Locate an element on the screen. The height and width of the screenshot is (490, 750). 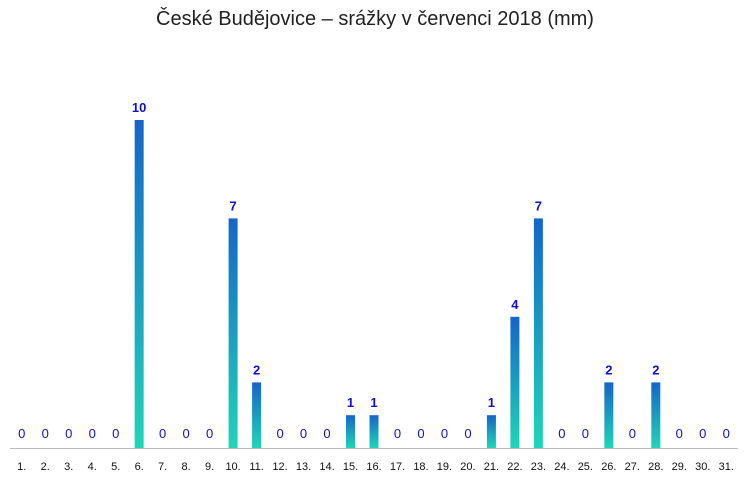
x-tick-label-11: 11. is located at coordinates (256, 467).